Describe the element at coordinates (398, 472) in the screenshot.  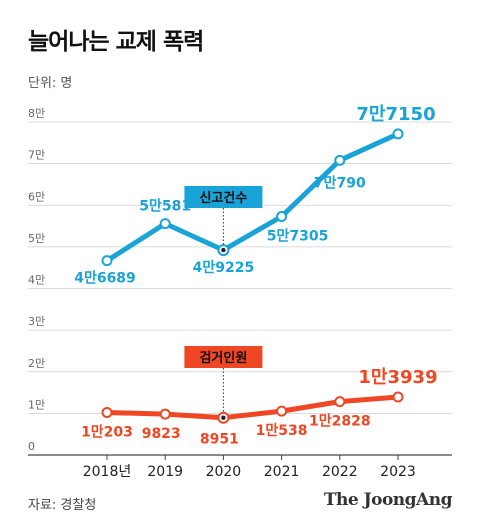
I see `x-tick-label: 2023` at that location.